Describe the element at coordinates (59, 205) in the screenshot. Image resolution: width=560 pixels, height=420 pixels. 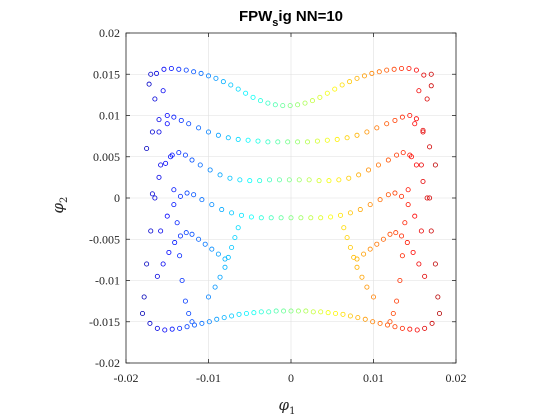
I see `y-axis-label: φ2` at that location.